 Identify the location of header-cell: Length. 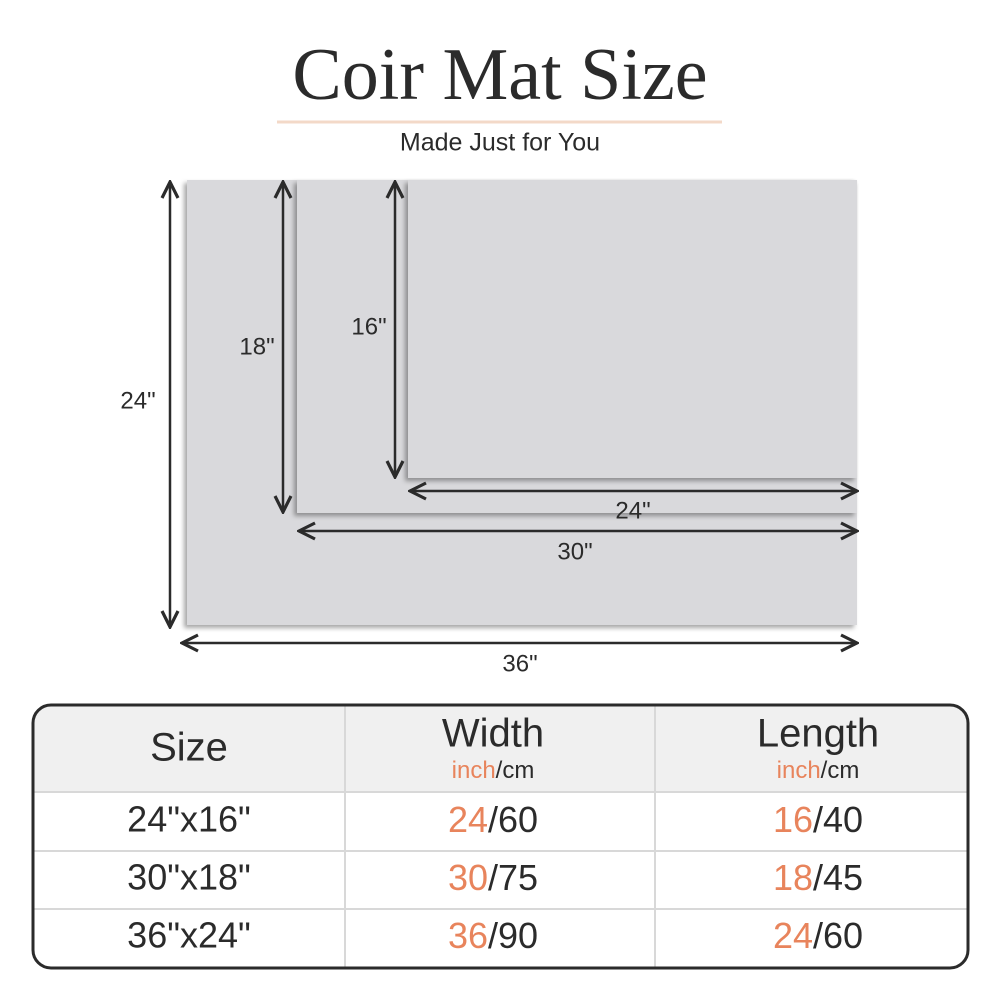
(818, 734).